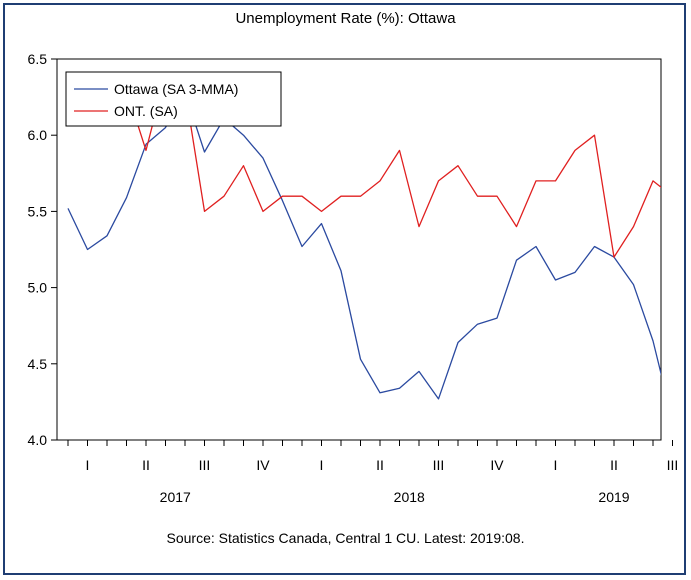  What do you see at coordinates (614, 465) in the screenshot?
I see `quarter-label-9: II` at bounding box center [614, 465].